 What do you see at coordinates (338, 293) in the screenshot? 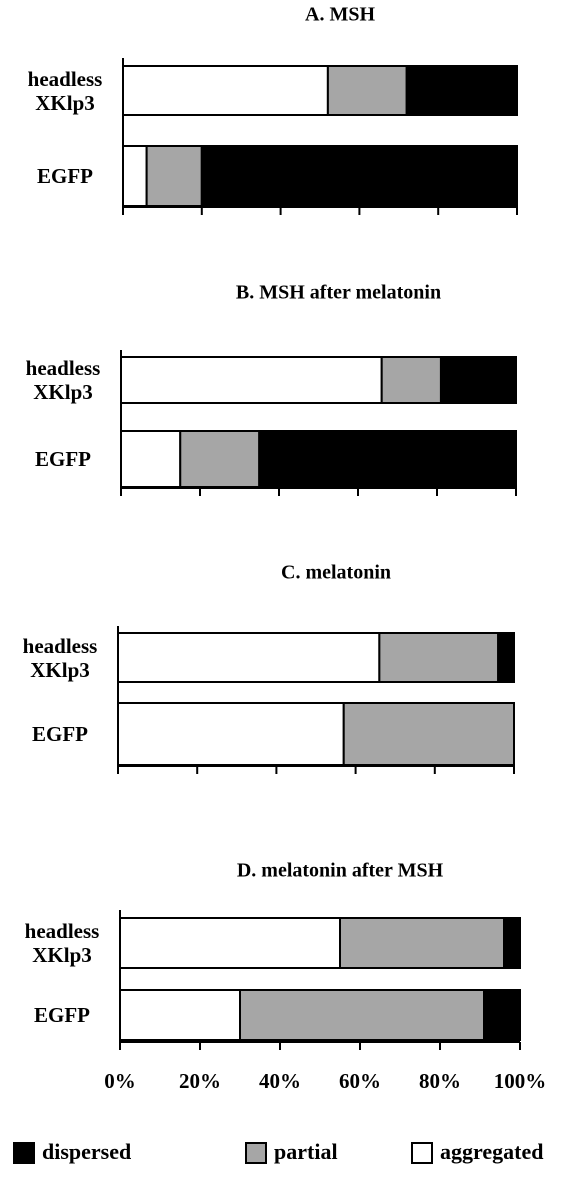
I see `chart-title: B. MSH after melatonin` at bounding box center [338, 293].